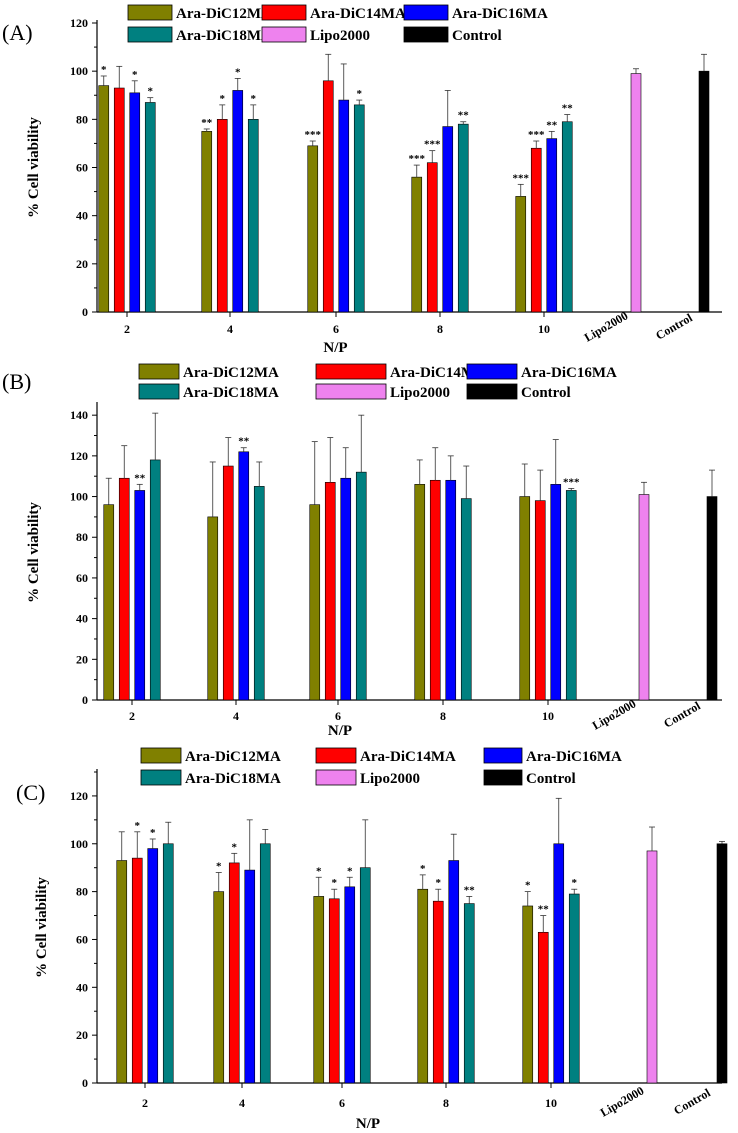 This screenshot has width=738, height=1133. Describe the element at coordinates (82, 1035) in the screenshot. I see `y-tick-label: 20` at that location.